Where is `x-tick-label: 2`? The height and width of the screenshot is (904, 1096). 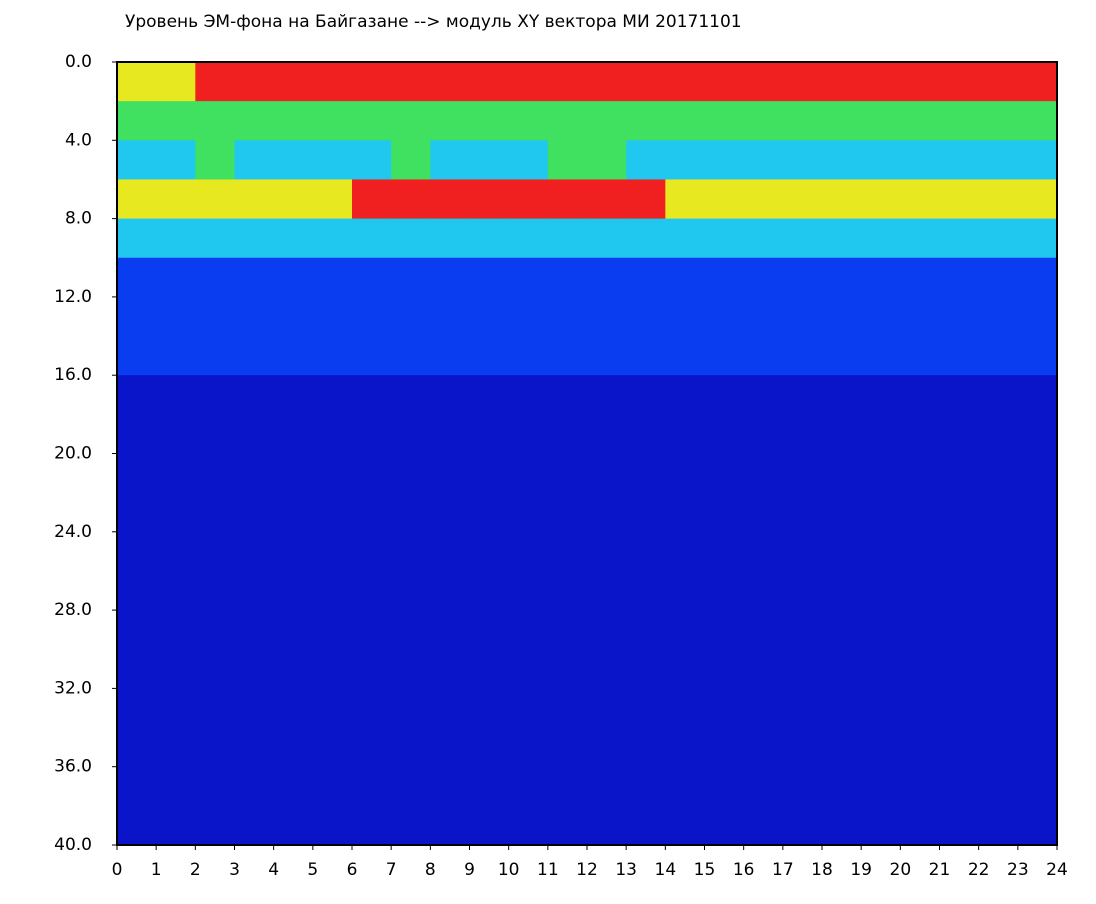
x-tick-label: 2 is located at coordinates (195, 870).